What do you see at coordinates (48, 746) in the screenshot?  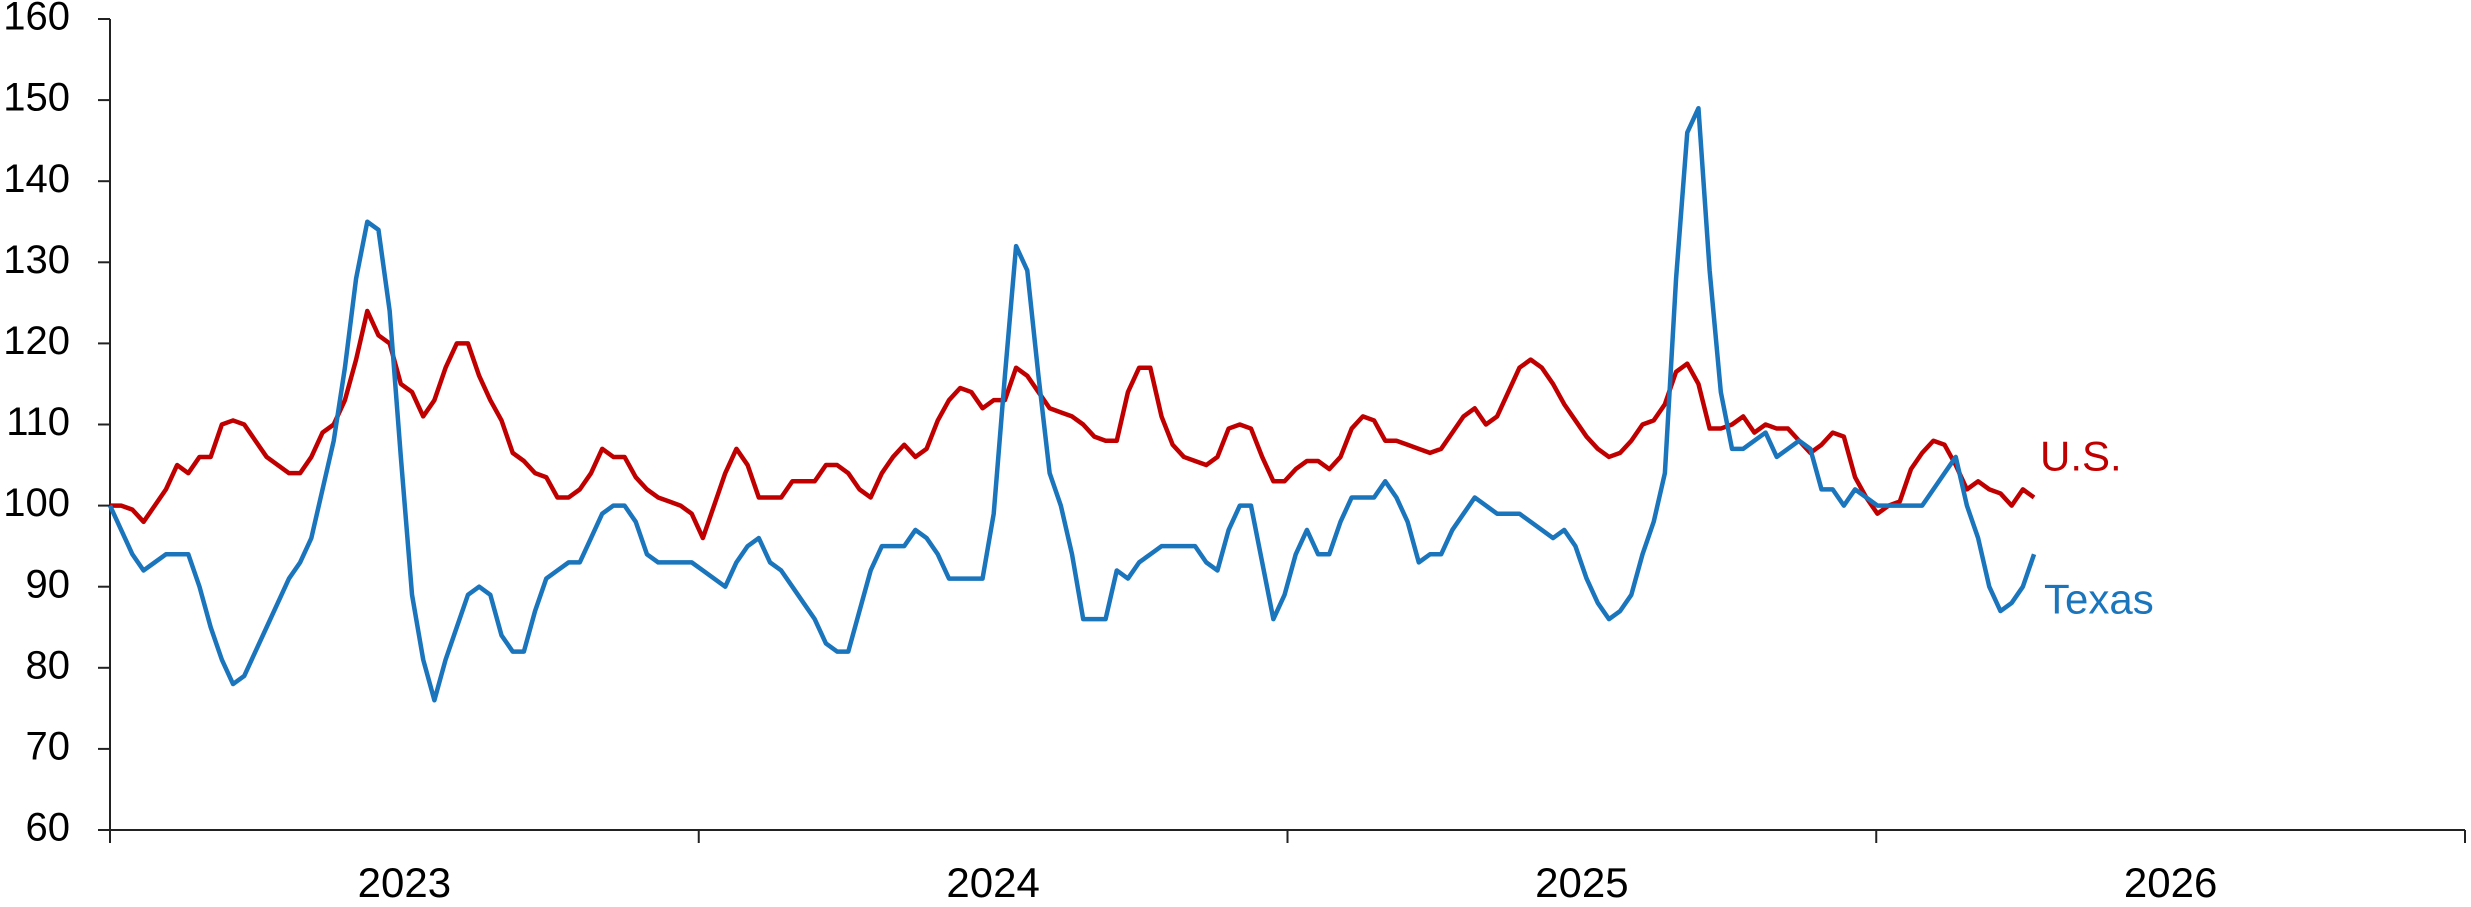 I see `y-tick-label: 70` at bounding box center [48, 746].